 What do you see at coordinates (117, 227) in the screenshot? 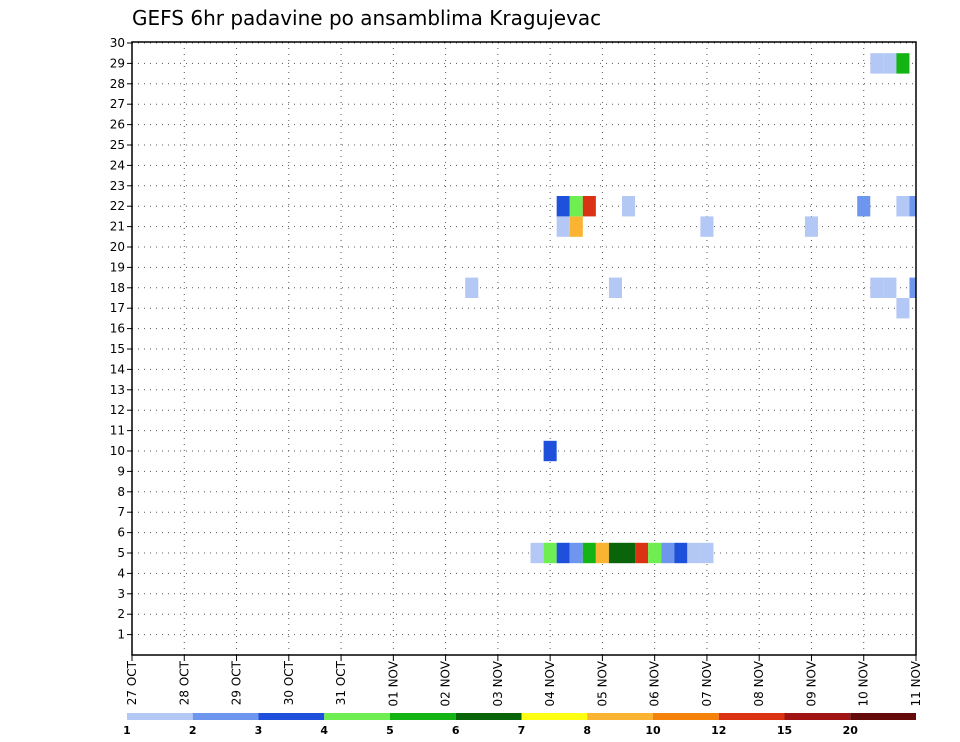
I see `y-tick-label: 21` at bounding box center [117, 227].